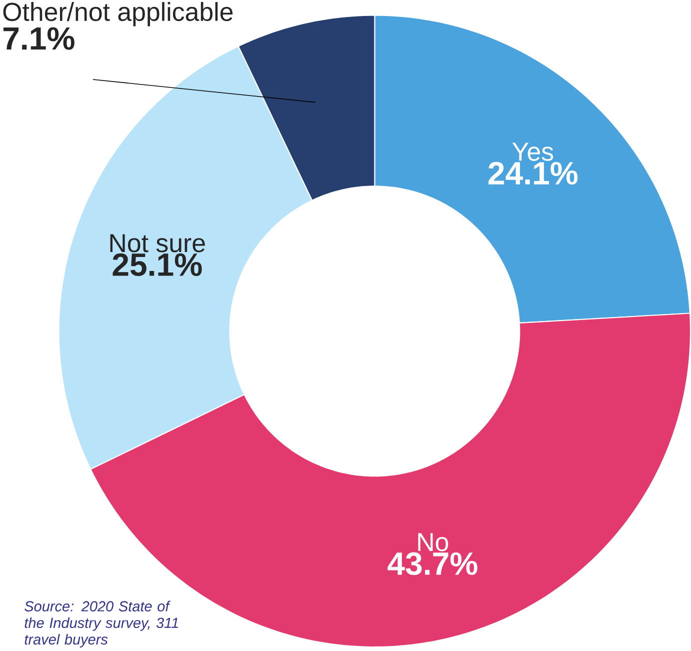 The image size is (691, 651). Describe the element at coordinates (533, 151) in the screenshot. I see `slice-label: Yes` at that location.